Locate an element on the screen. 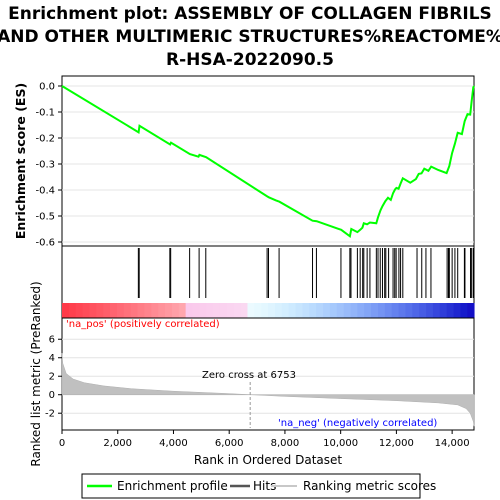 The image size is (500, 500). x-tick-label: 6,000 is located at coordinates (229, 443).